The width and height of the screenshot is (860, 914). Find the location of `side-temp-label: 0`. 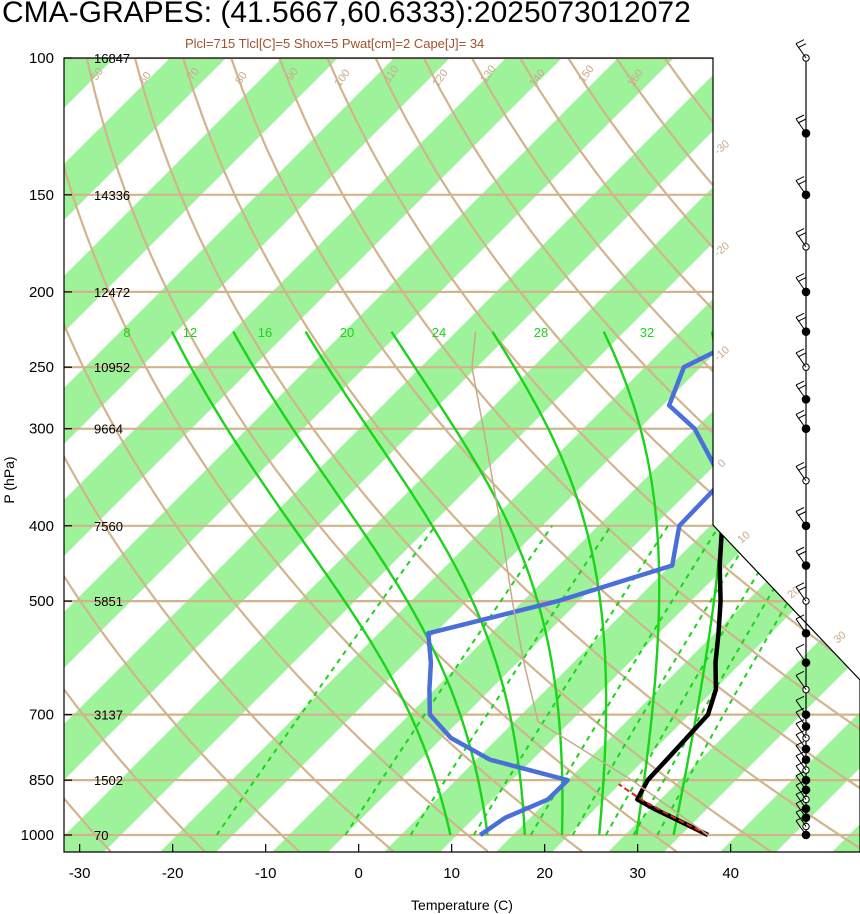

side-temp-label: 0 is located at coordinates (722, 463).